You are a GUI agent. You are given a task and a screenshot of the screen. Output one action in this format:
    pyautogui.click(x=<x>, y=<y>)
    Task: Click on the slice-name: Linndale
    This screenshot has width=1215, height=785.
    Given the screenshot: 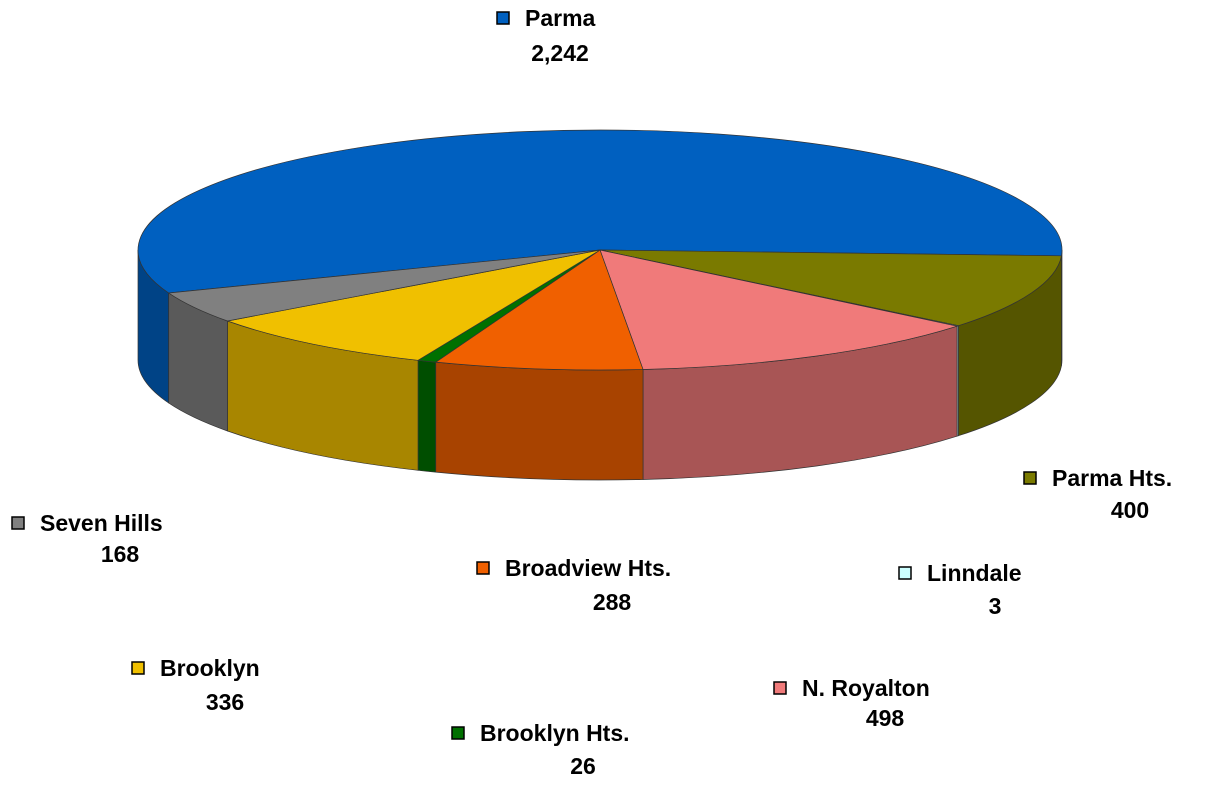 What is the action you would take?
    pyautogui.click(x=974, y=573)
    